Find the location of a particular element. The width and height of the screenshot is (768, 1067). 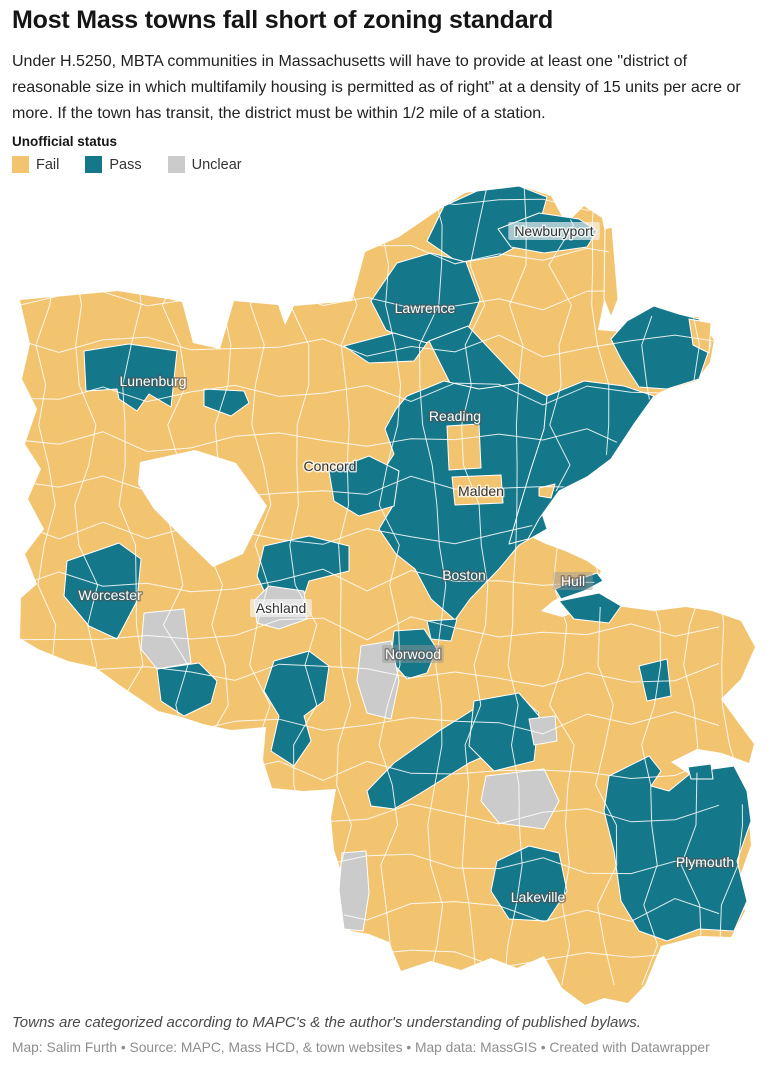

map-label: Newburyport is located at coordinates (553, 231).